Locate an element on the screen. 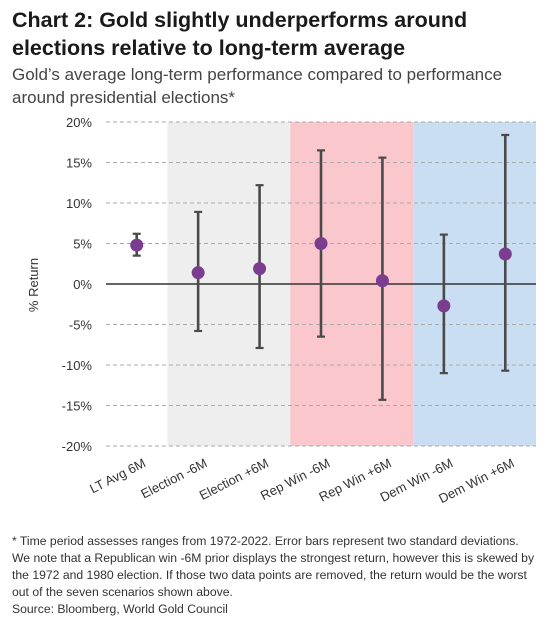 This screenshot has height=639, width=550. y-axis-ticks: 20% 15% 10% 5% 0% -5% -10% -15% -20% is located at coordinates (77, 284).